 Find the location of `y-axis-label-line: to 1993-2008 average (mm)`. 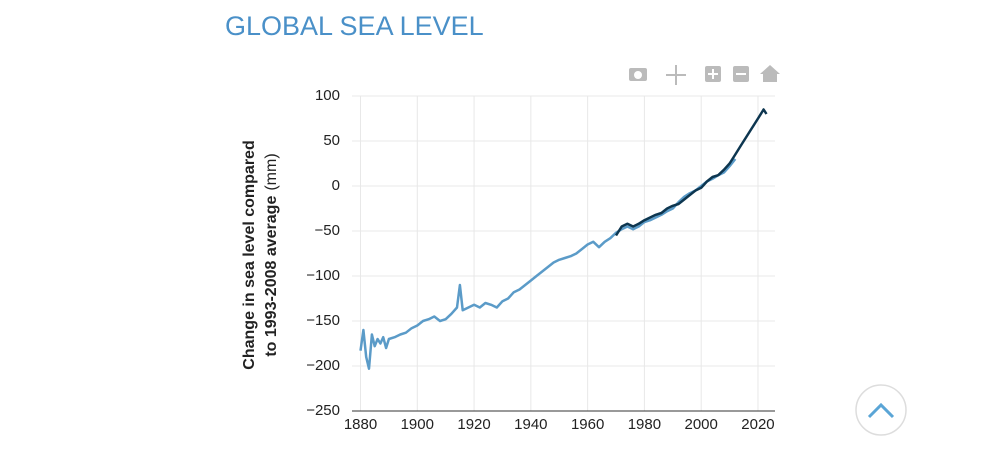

y-axis-label-line: to 1993-2008 average (mm) is located at coordinates (271, 254).